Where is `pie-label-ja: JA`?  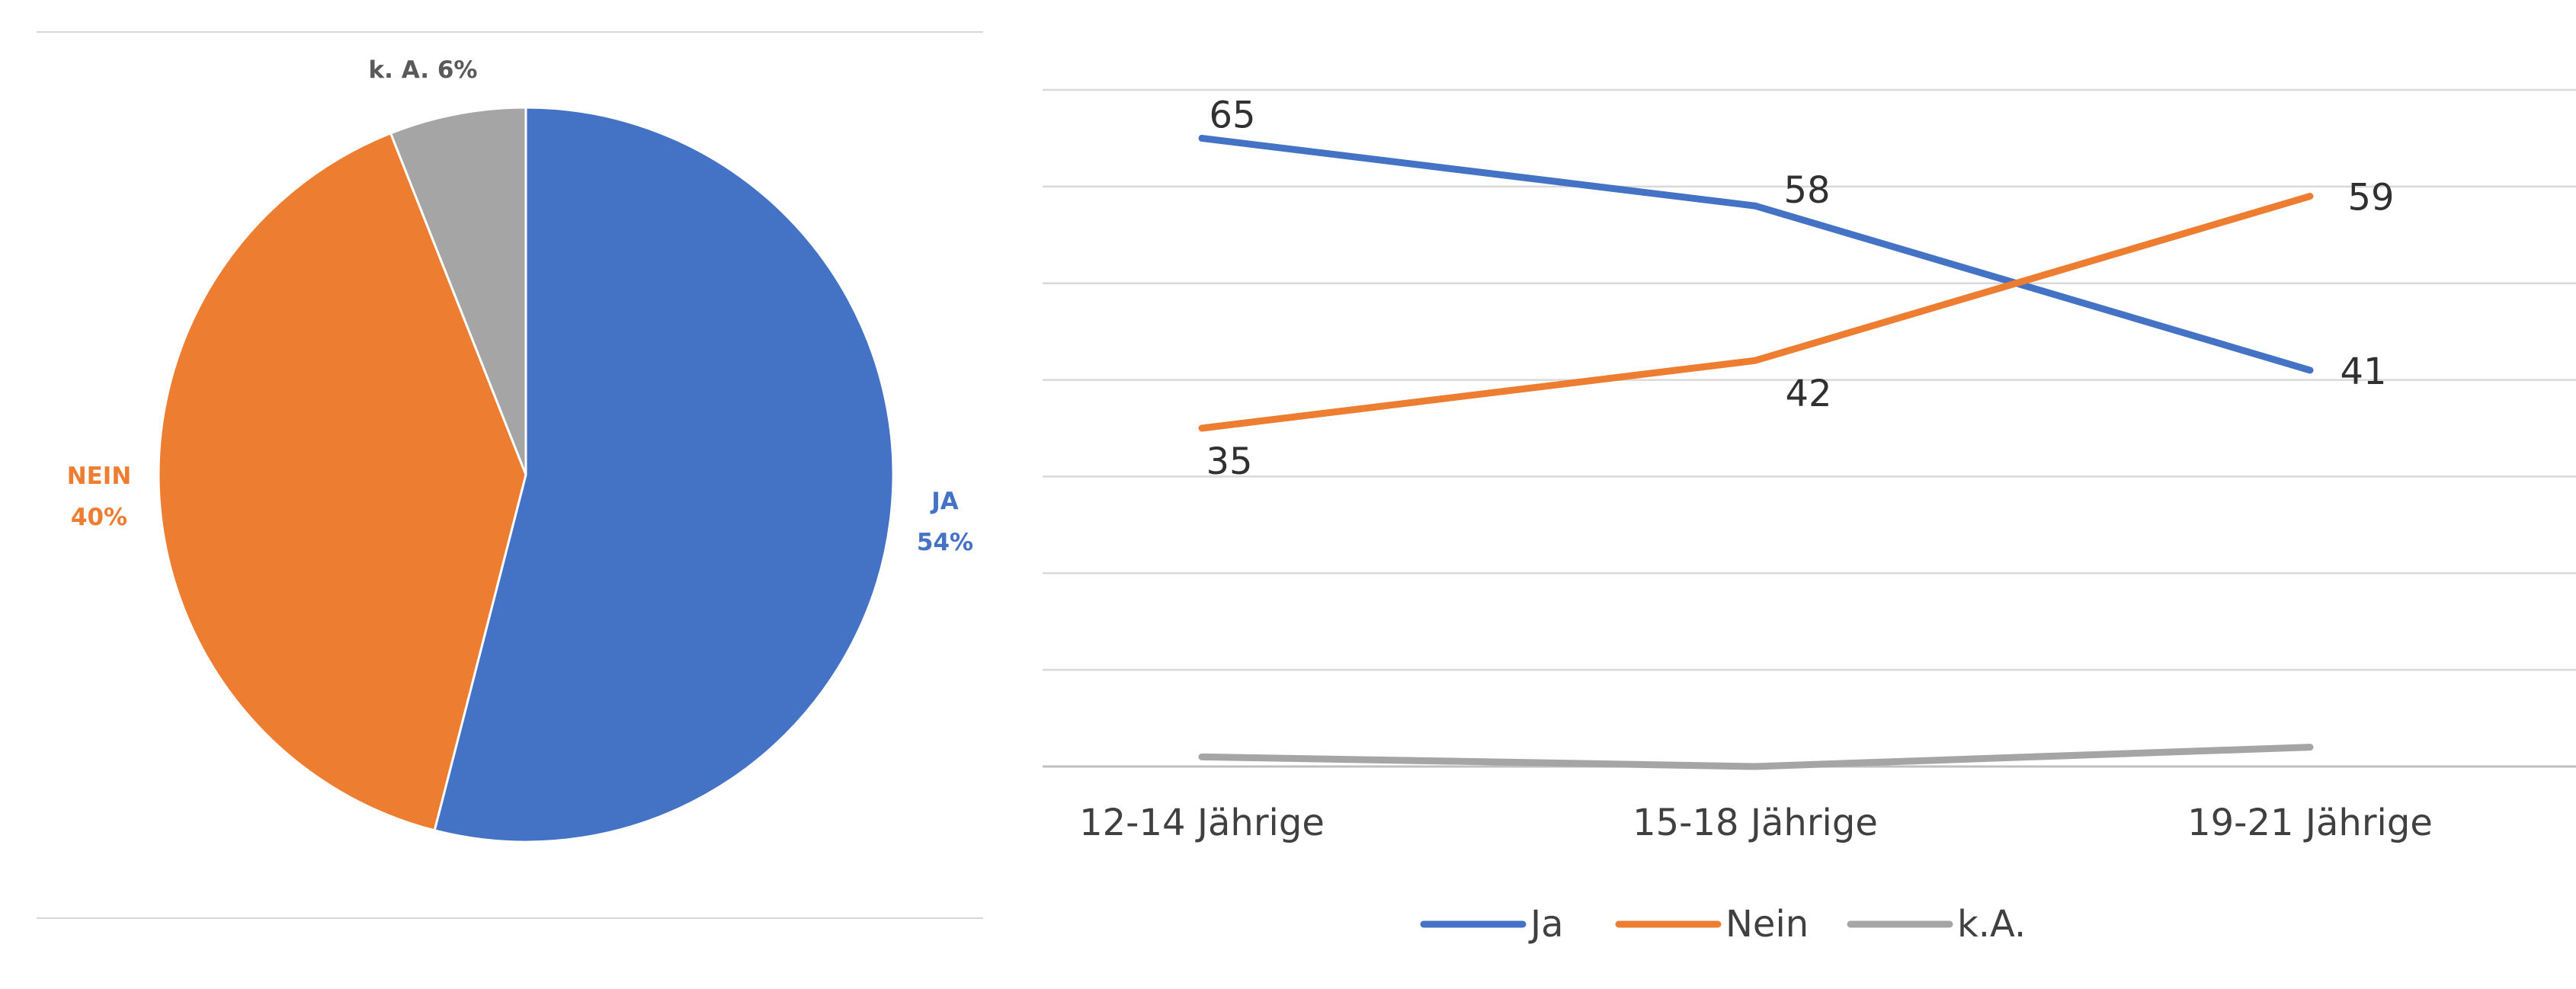
pie-label-ja: JA is located at coordinates (944, 501).